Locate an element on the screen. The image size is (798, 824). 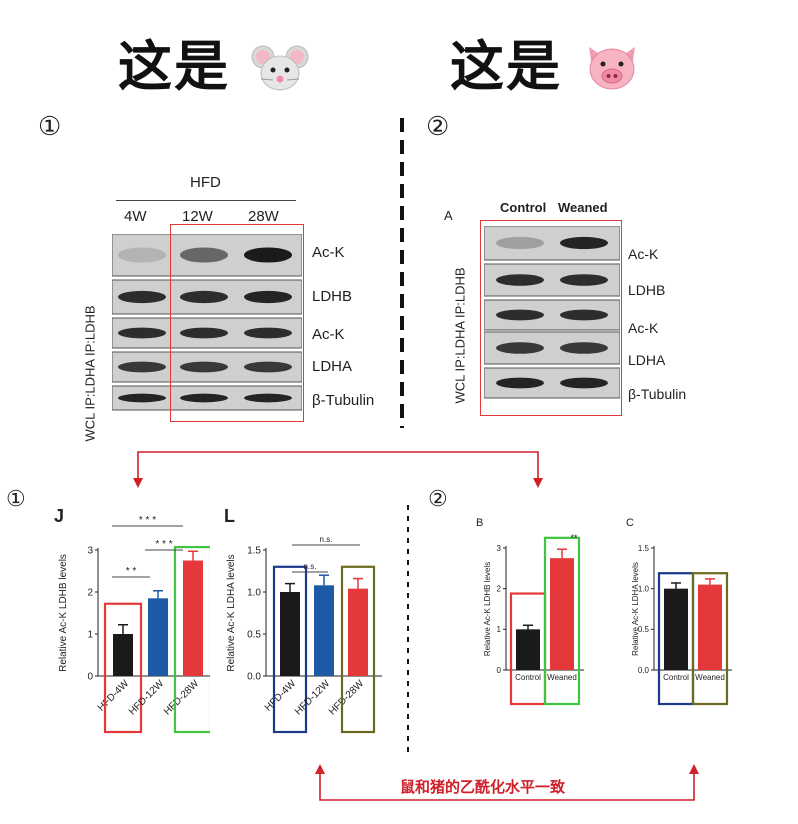
pig-title-text: 这是 is located at coordinates (506, 66).